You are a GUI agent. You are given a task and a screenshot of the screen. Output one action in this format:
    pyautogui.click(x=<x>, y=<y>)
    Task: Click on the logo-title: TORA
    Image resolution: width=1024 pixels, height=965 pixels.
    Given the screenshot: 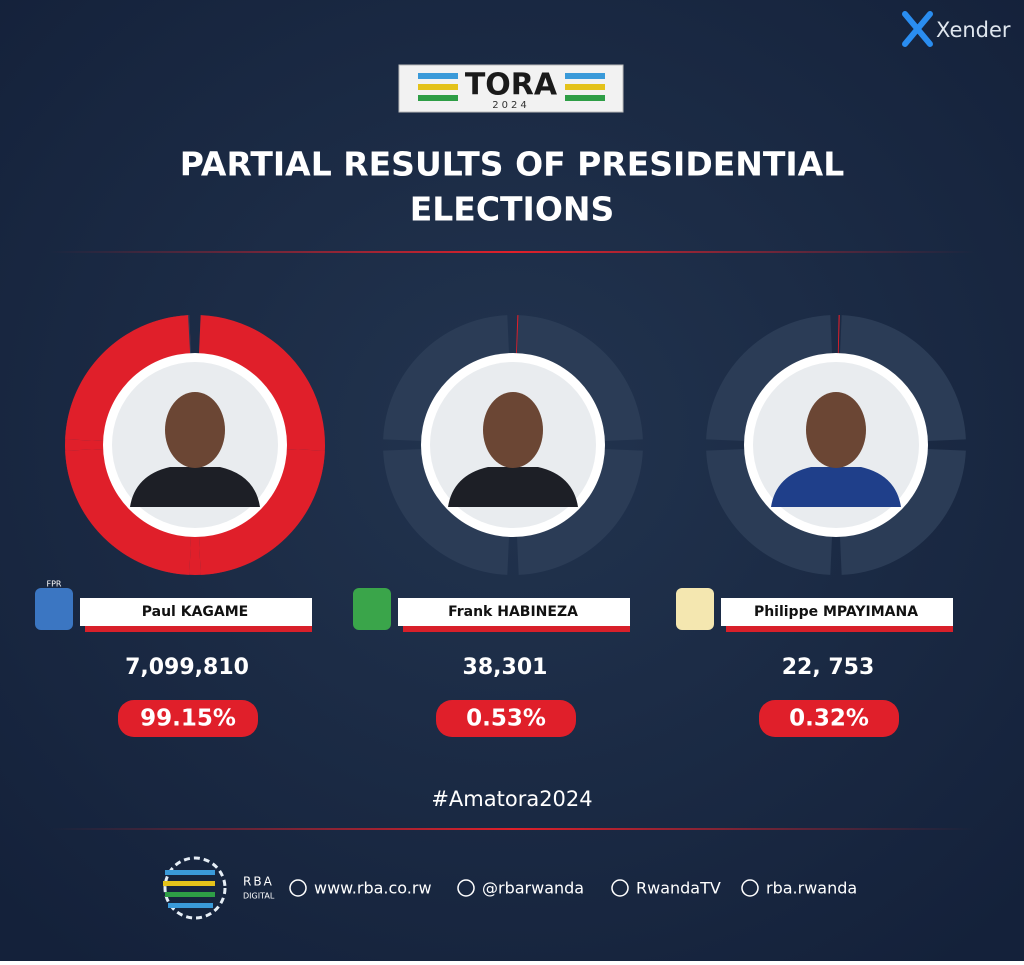 What is the action you would take?
    pyautogui.click(x=511, y=85)
    